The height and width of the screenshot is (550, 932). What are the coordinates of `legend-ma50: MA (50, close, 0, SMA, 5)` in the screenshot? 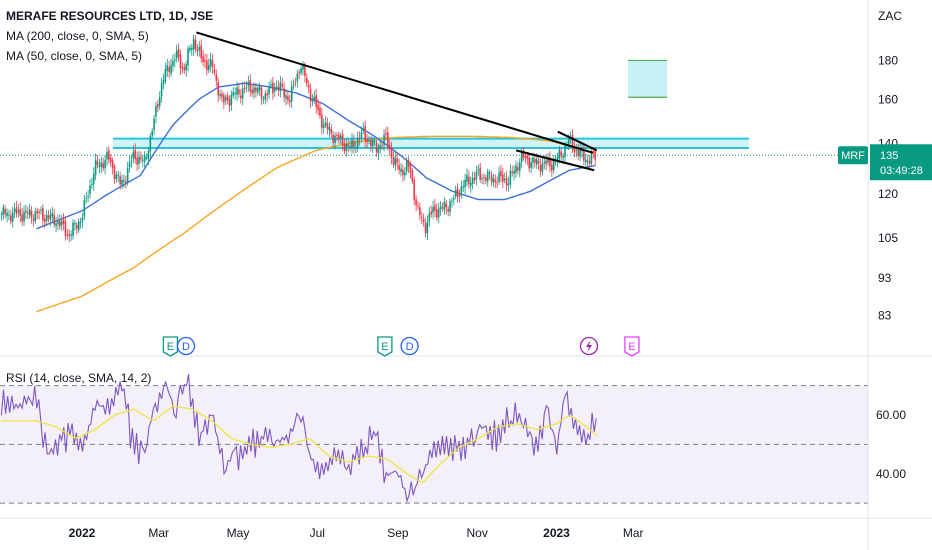 It's located at (74, 56).